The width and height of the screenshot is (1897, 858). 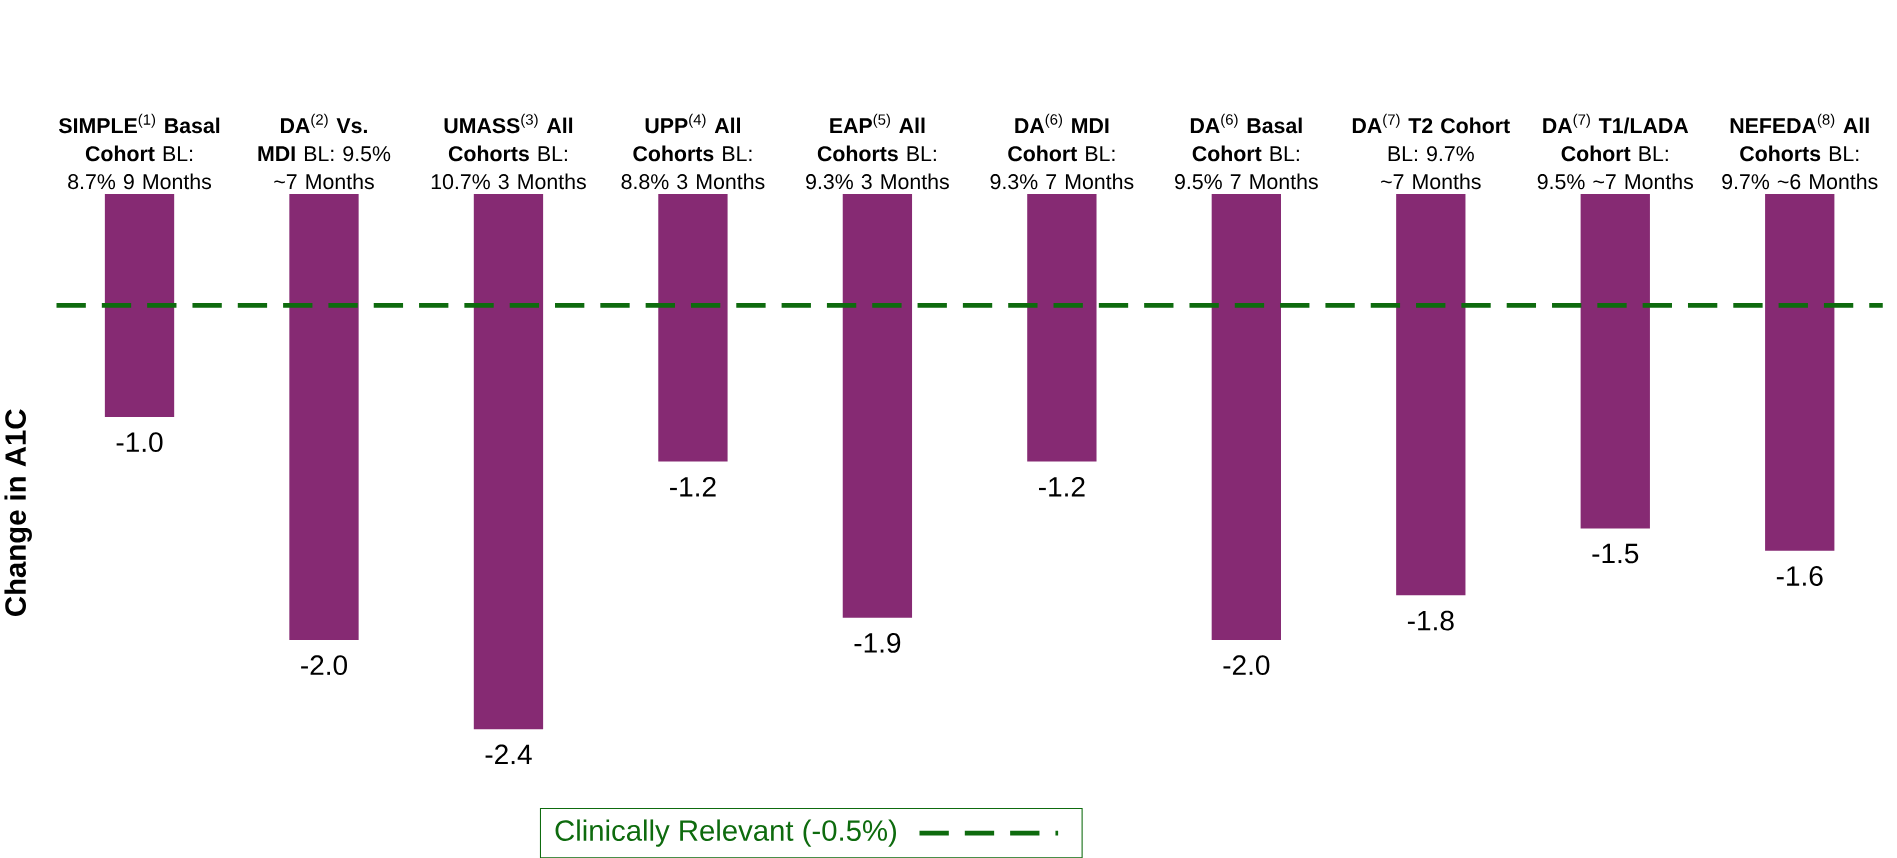 What do you see at coordinates (508, 754) in the screenshot?
I see `data-label: -2.4` at bounding box center [508, 754].